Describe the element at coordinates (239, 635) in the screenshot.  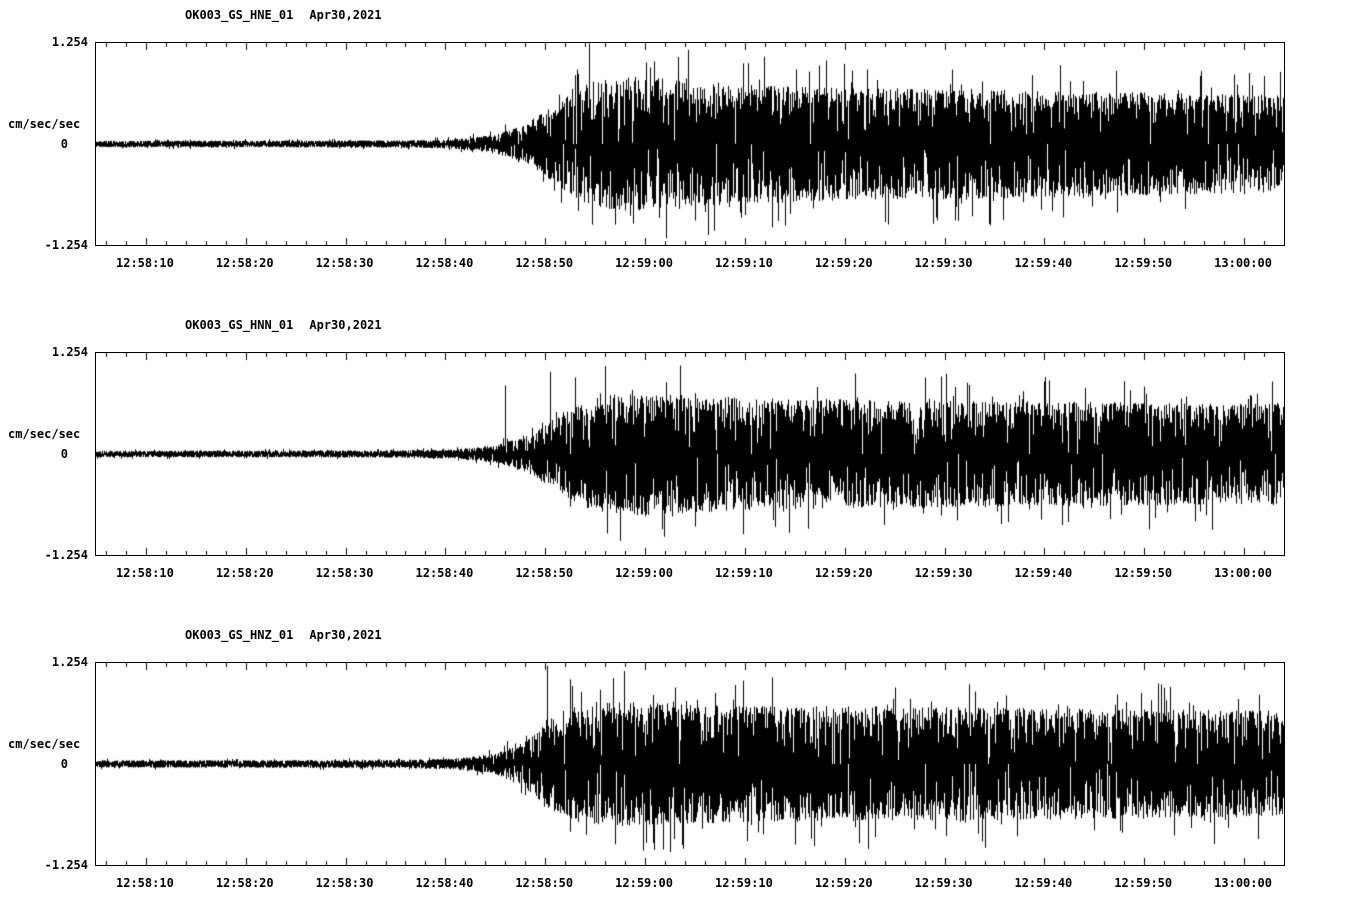
I see `station-channel-label: OK003_GS_HNZ_01` at that location.